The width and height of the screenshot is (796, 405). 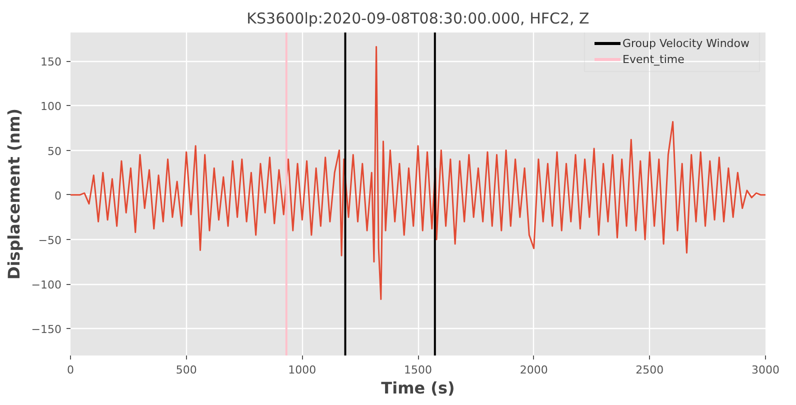 I want to click on x-tick-label: 1000, so click(x=302, y=370).